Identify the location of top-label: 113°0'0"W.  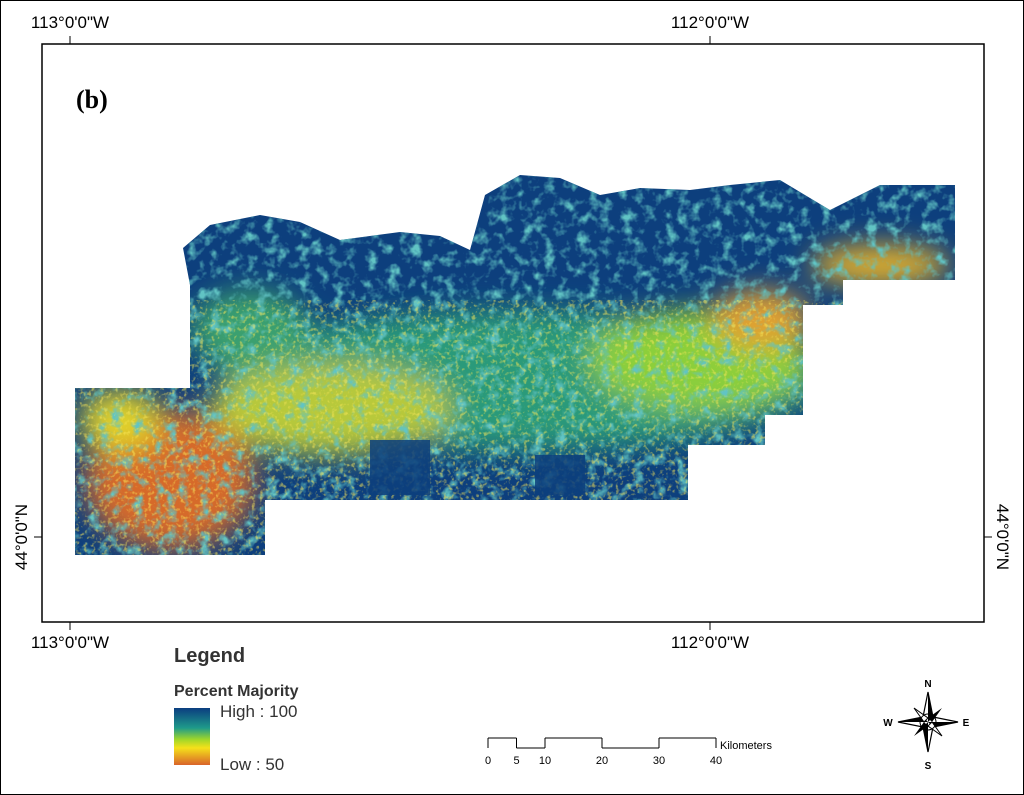
(70, 22).